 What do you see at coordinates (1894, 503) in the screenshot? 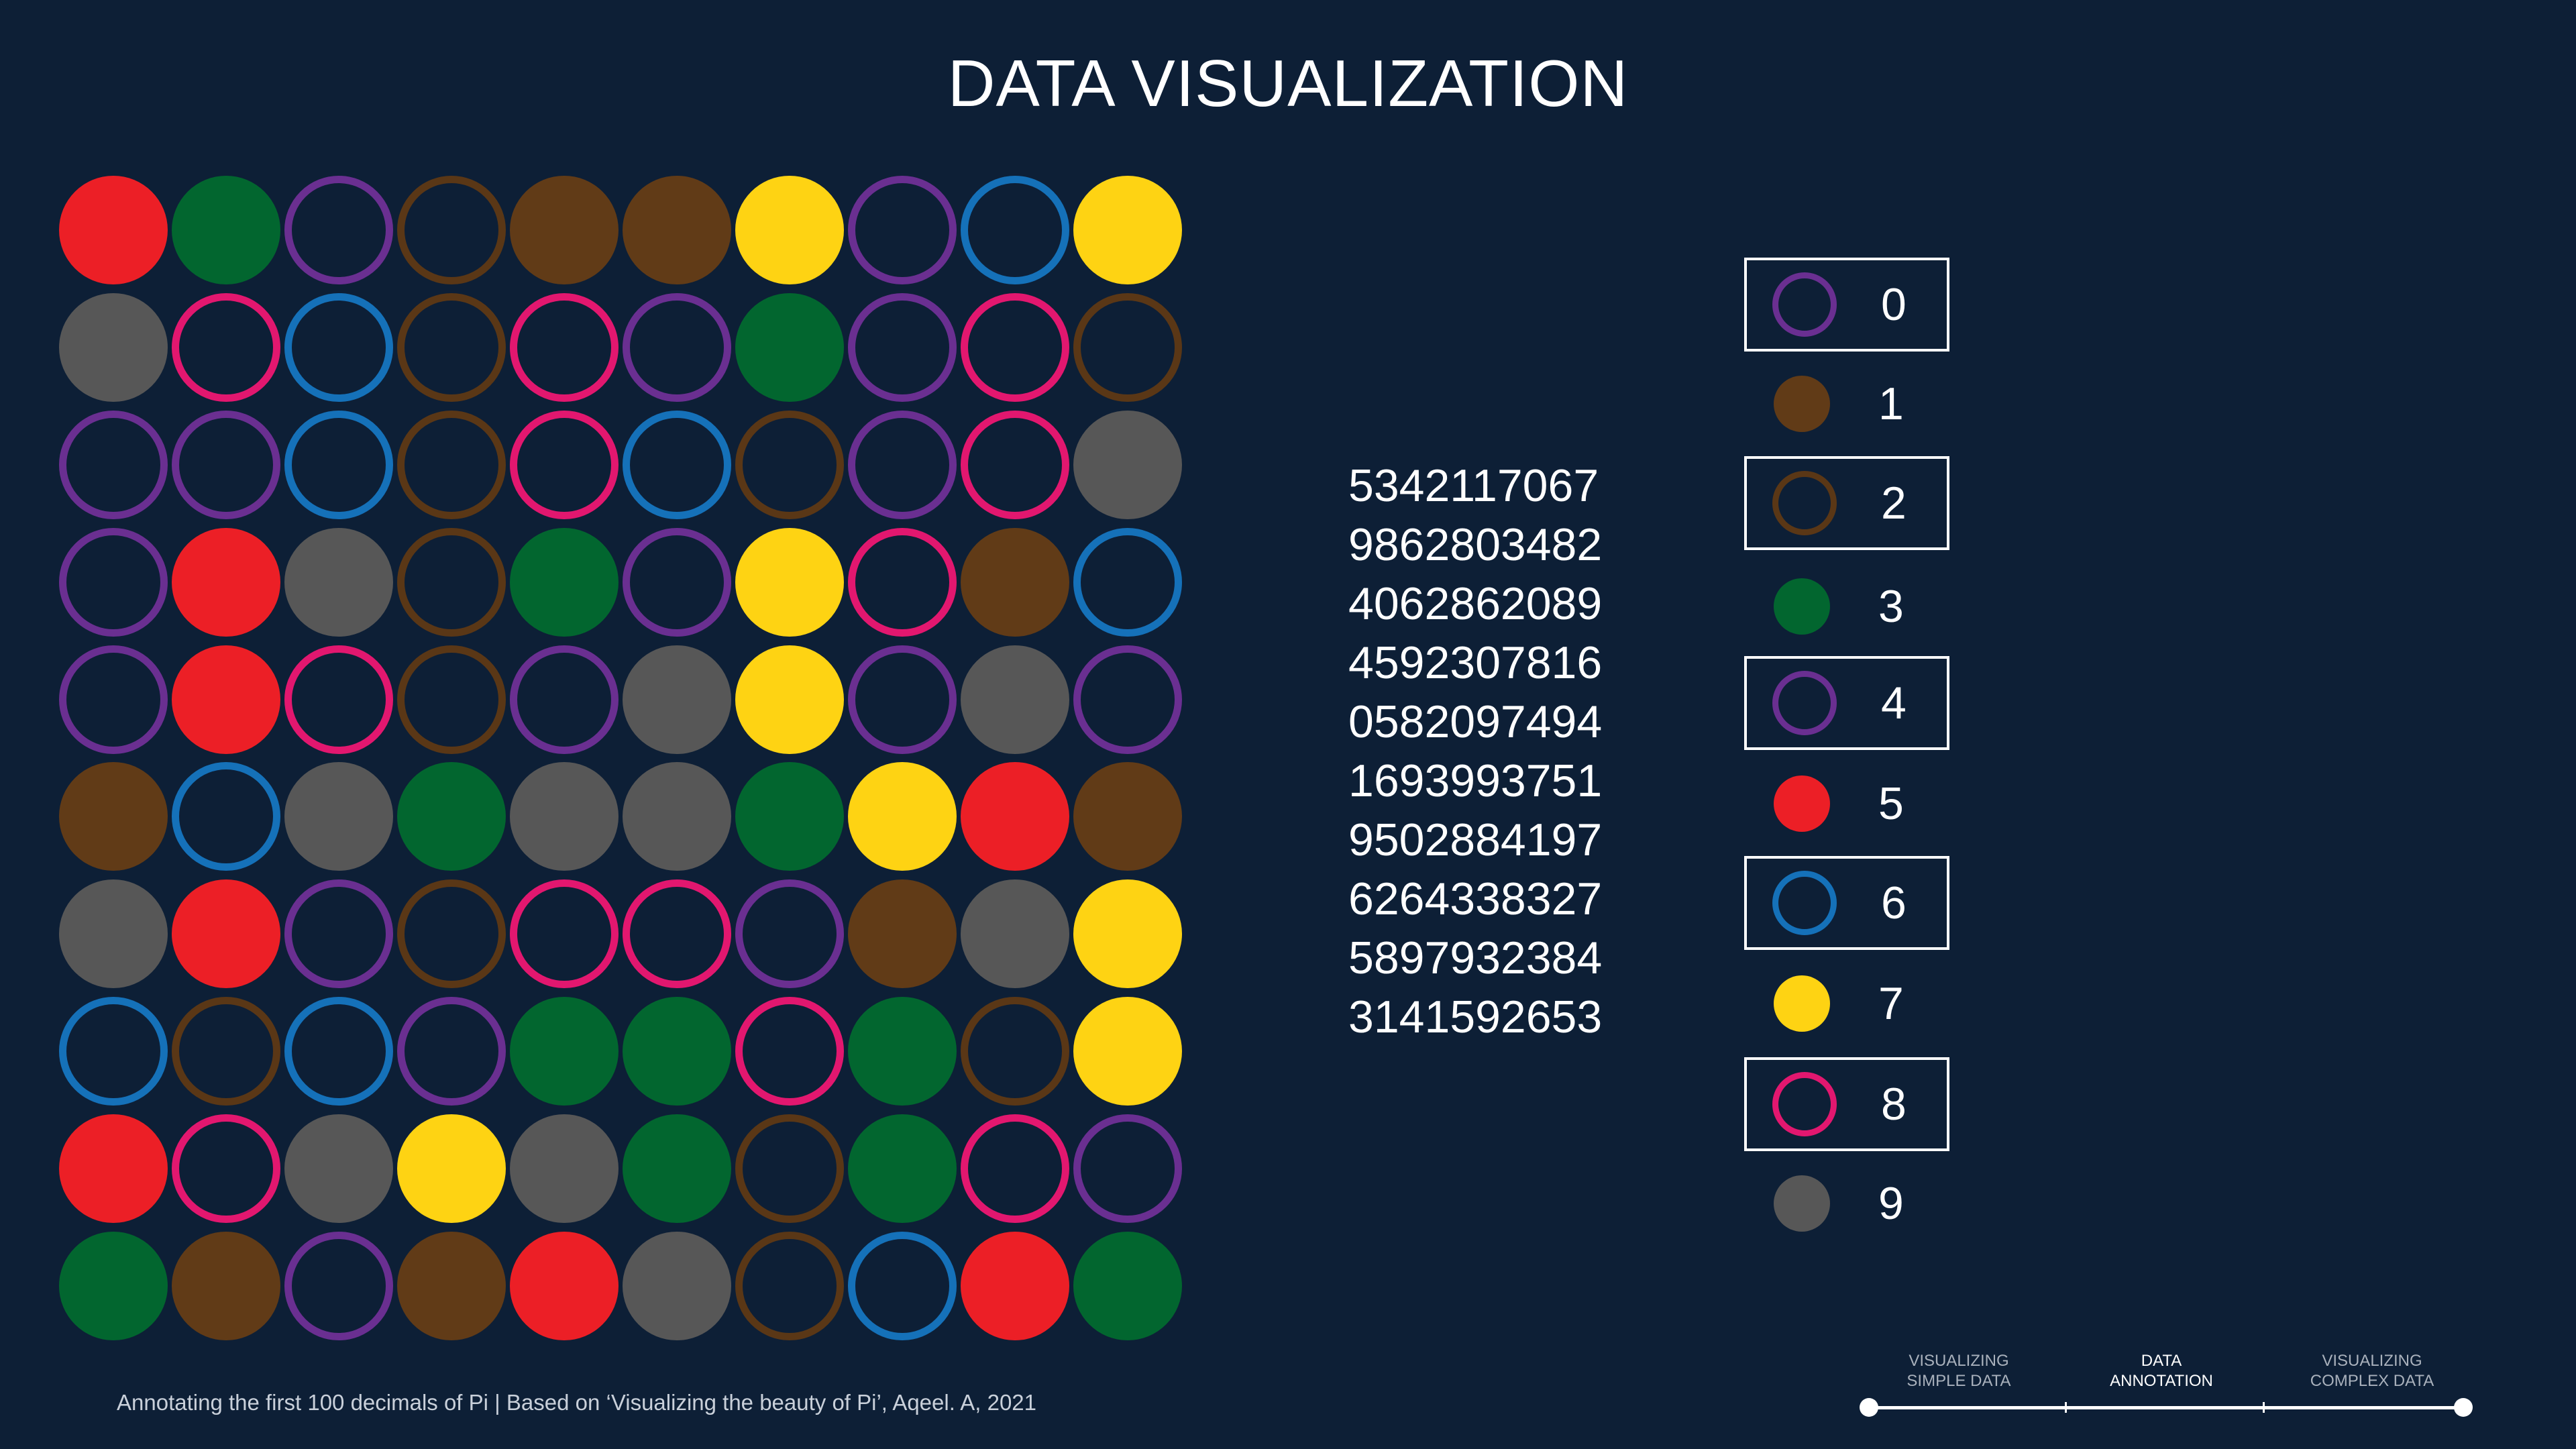
I see `legend-label: 2` at bounding box center [1894, 503].